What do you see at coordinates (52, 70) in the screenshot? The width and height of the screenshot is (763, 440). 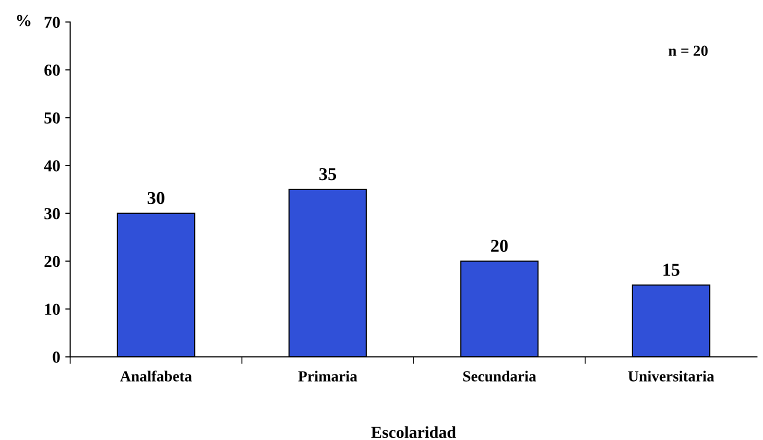 I see `y-tick-label: 60` at bounding box center [52, 70].